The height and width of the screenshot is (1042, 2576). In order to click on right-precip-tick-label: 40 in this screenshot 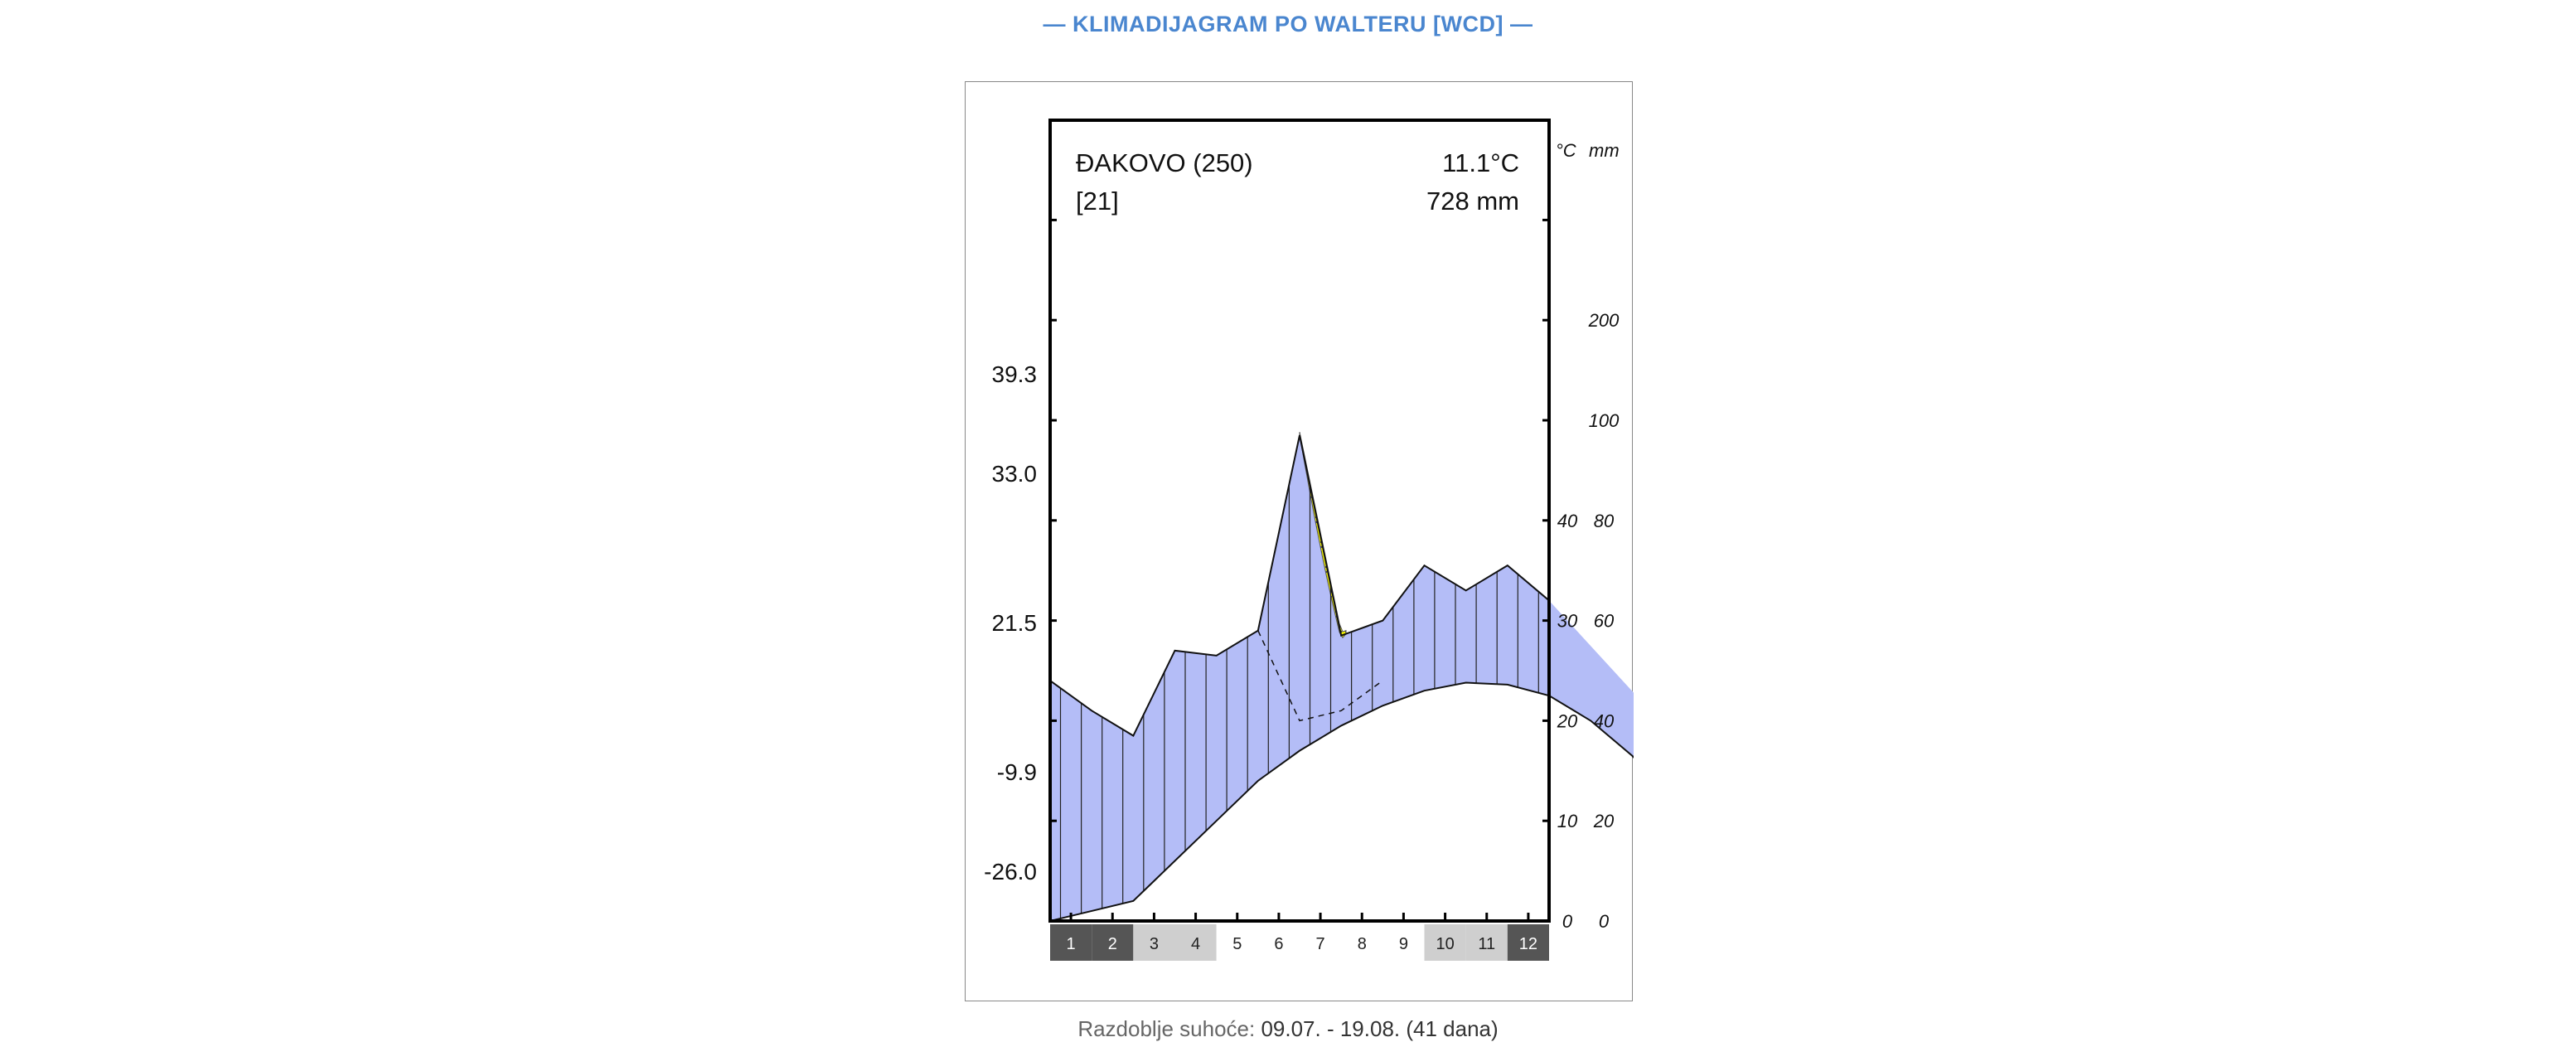, I will do `click(1604, 720)`.